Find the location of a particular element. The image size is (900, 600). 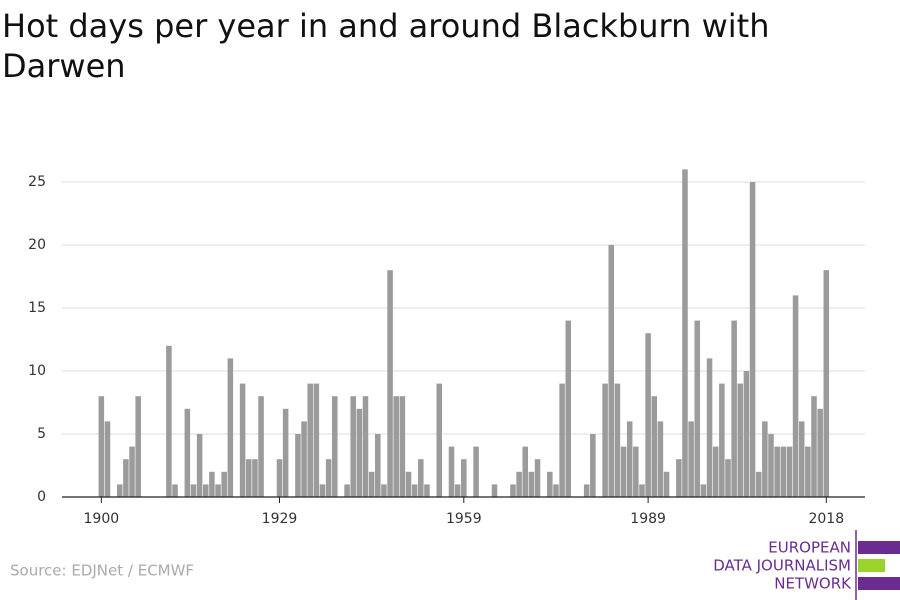

logo-text: DATA JOURNALISM is located at coordinates (782, 566).